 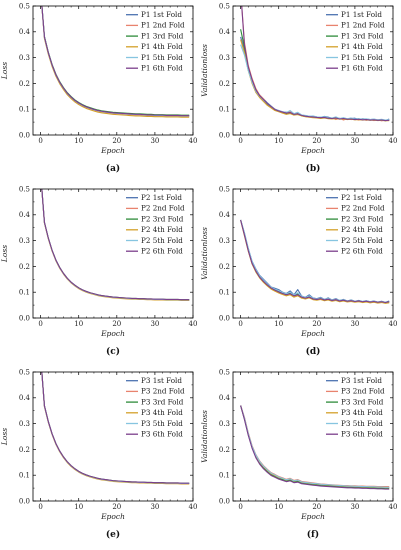 What do you see at coordinates (162, 35) in the screenshot?
I see `legend-label: P1 3rd Fold` at bounding box center [162, 35].